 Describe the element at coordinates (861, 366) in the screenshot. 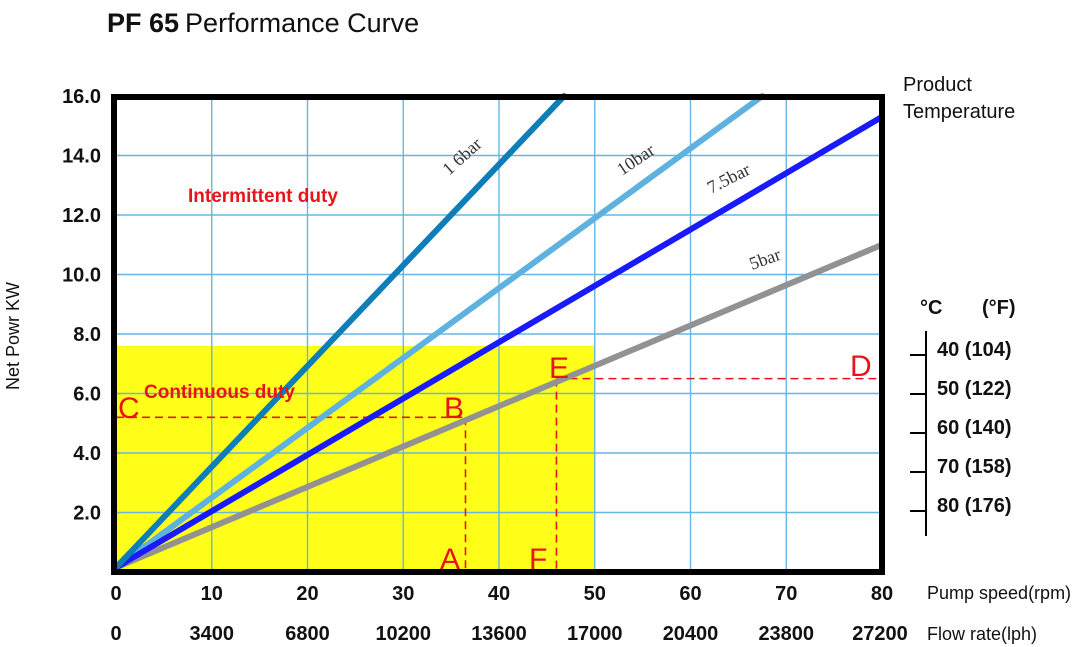

I see `annotation-d: D` at that location.